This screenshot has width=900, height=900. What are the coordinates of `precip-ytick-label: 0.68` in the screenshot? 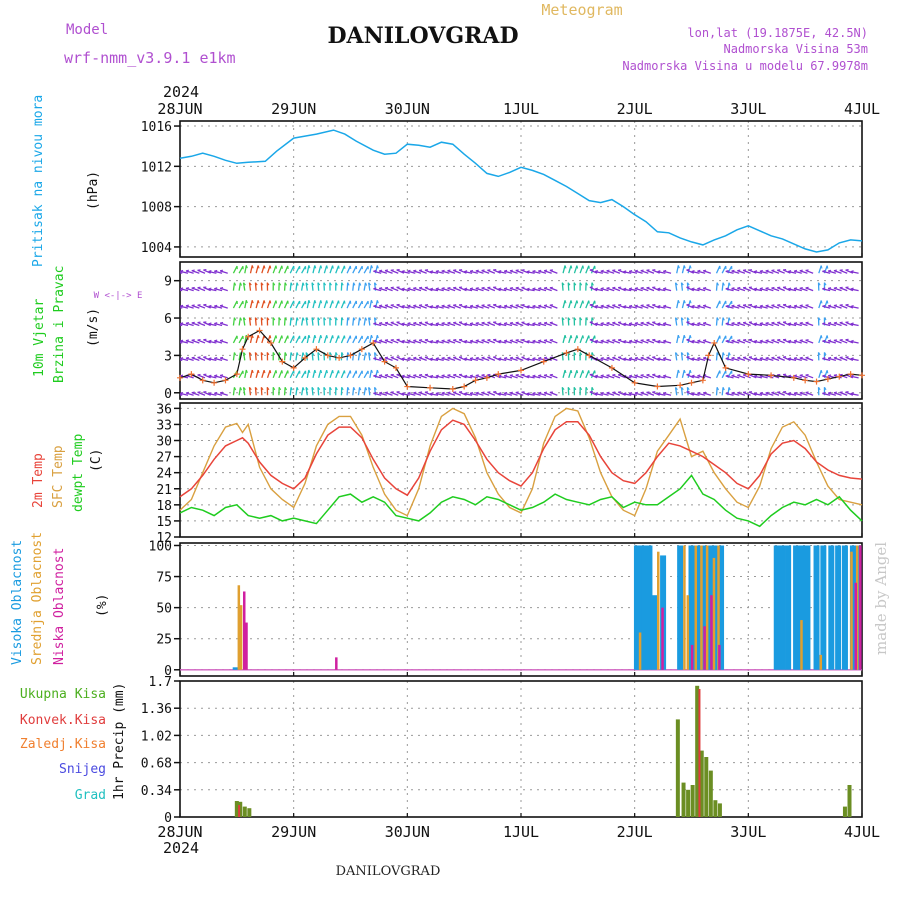 It's located at (156, 764).